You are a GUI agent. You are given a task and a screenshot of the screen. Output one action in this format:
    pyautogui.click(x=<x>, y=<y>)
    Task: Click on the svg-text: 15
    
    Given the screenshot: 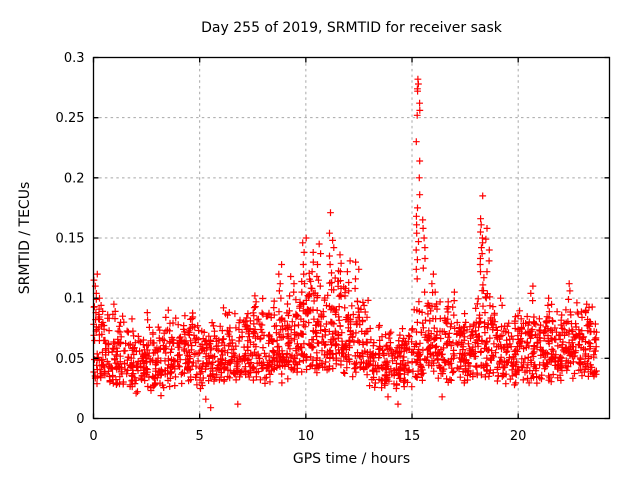 What is the action you would take?
    pyautogui.click(x=412, y=436)
    